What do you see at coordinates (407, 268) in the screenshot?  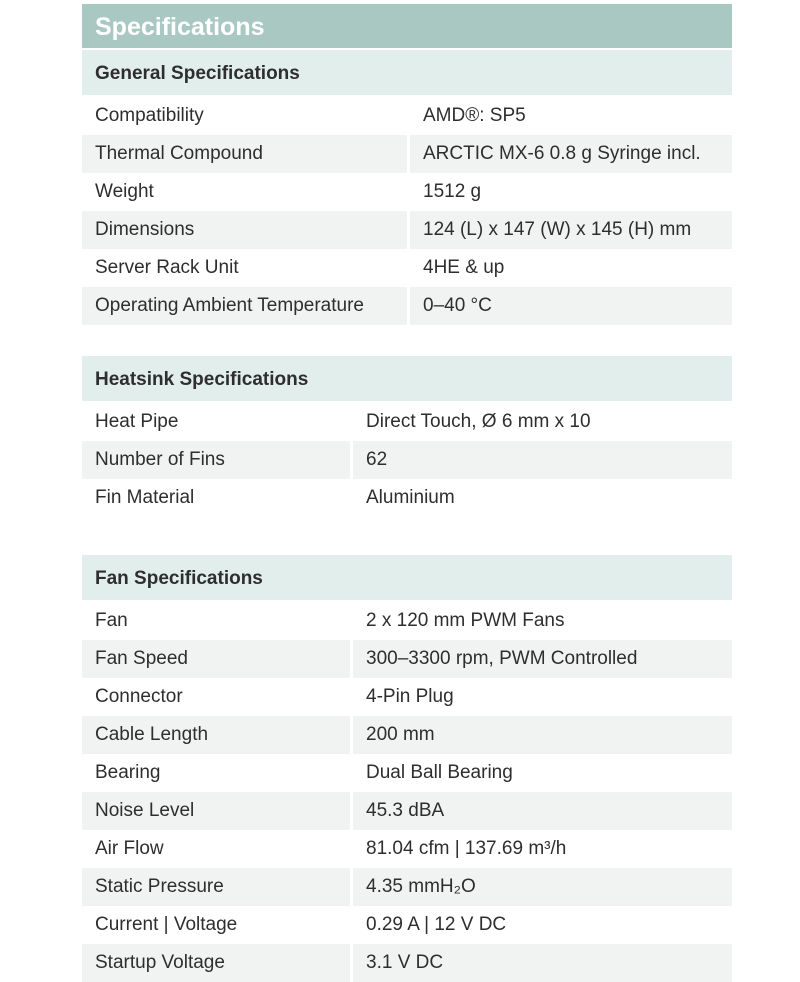 I see `spec-row: Server Rack Unit 4HE & up` at bounding box center [407, 268].